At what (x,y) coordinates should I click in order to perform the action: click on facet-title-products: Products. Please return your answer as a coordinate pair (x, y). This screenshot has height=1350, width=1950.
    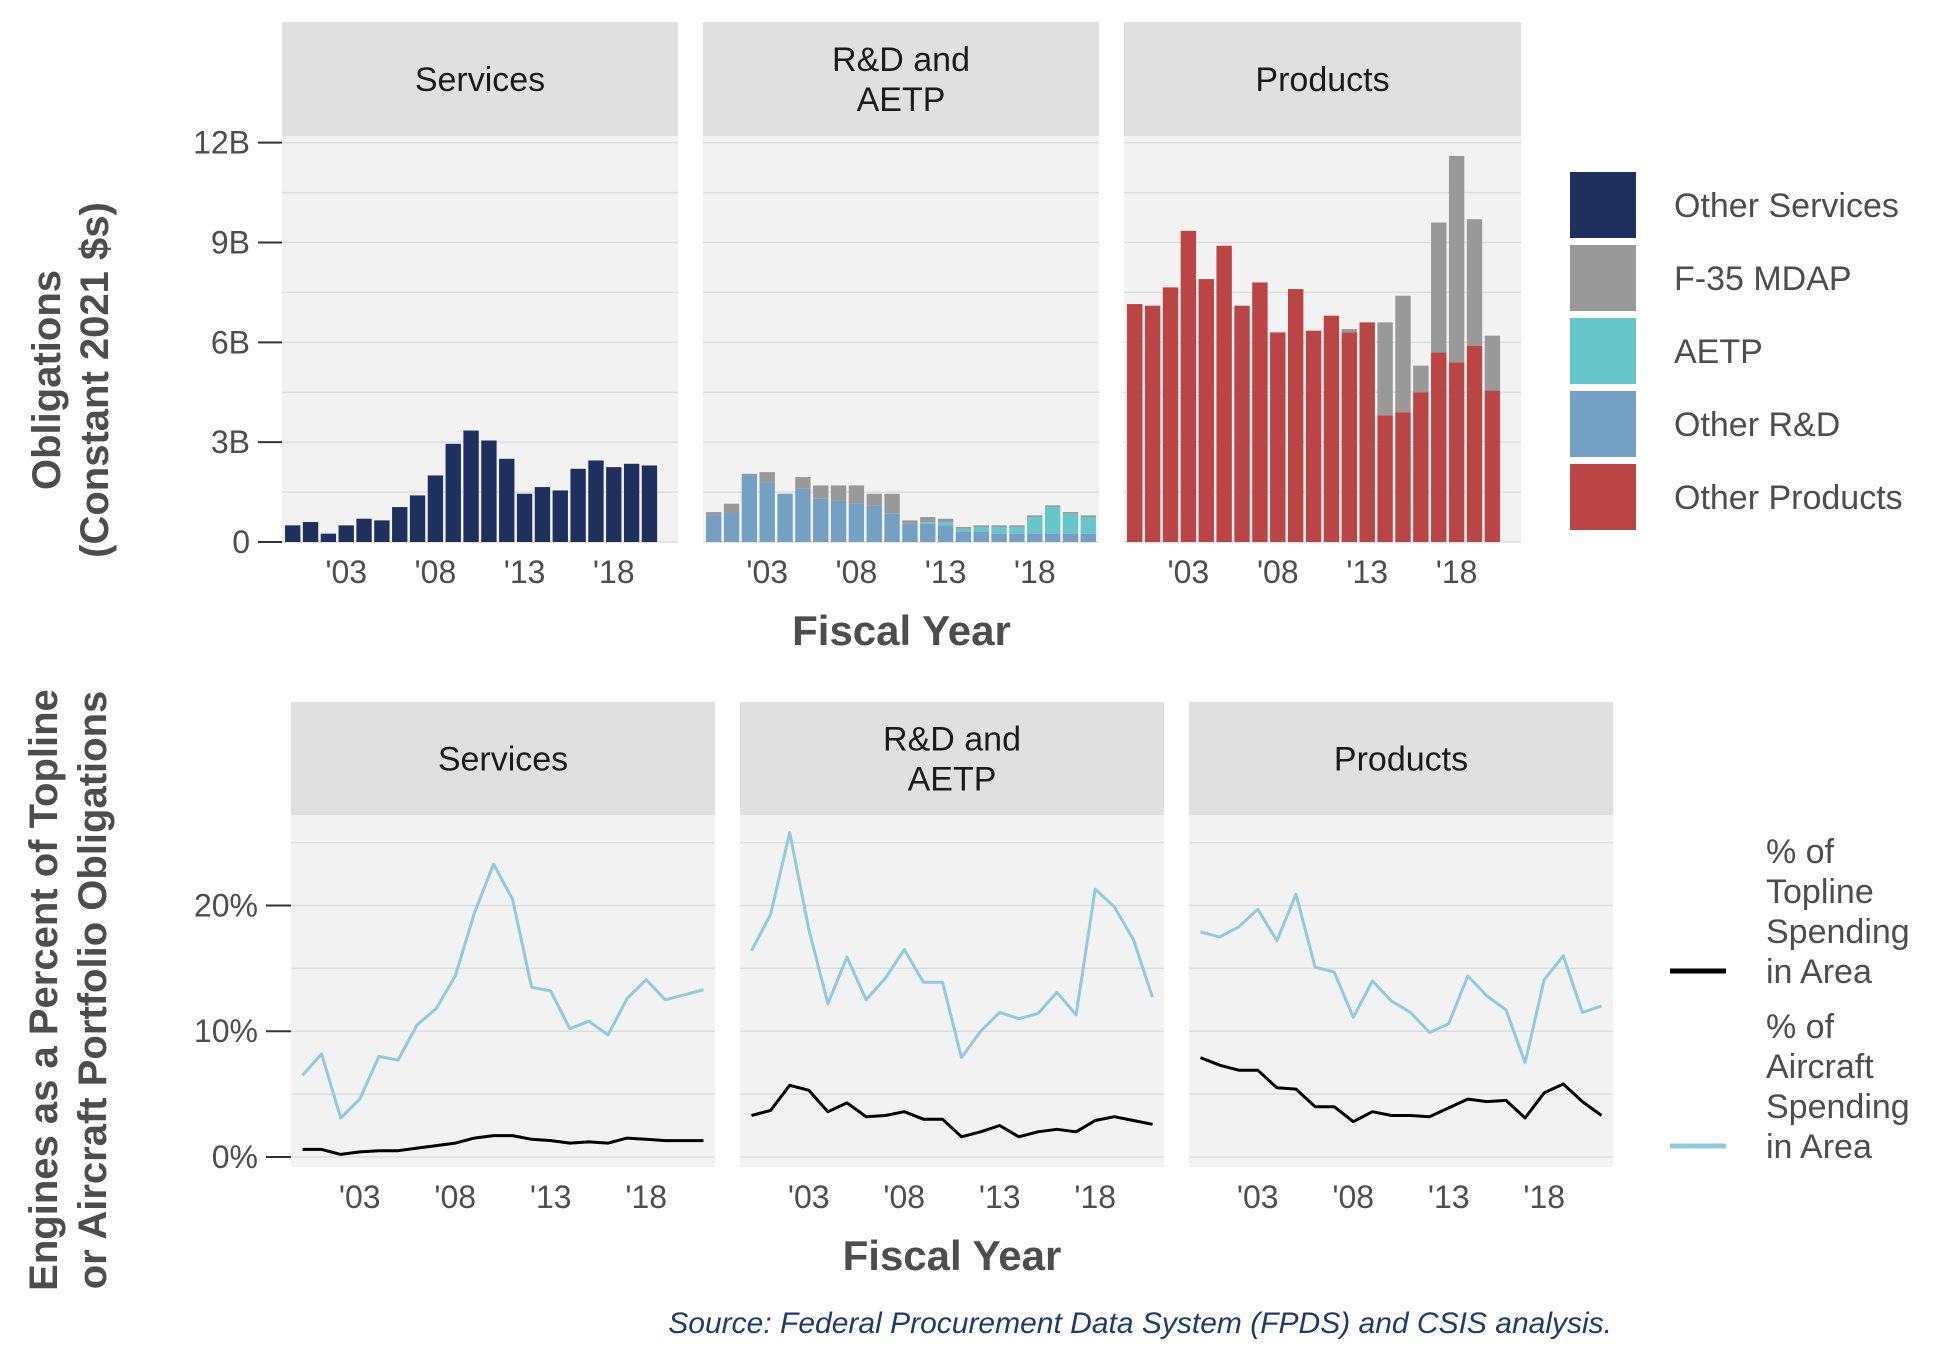
    Looking at the image, I should click on (1322, 80).